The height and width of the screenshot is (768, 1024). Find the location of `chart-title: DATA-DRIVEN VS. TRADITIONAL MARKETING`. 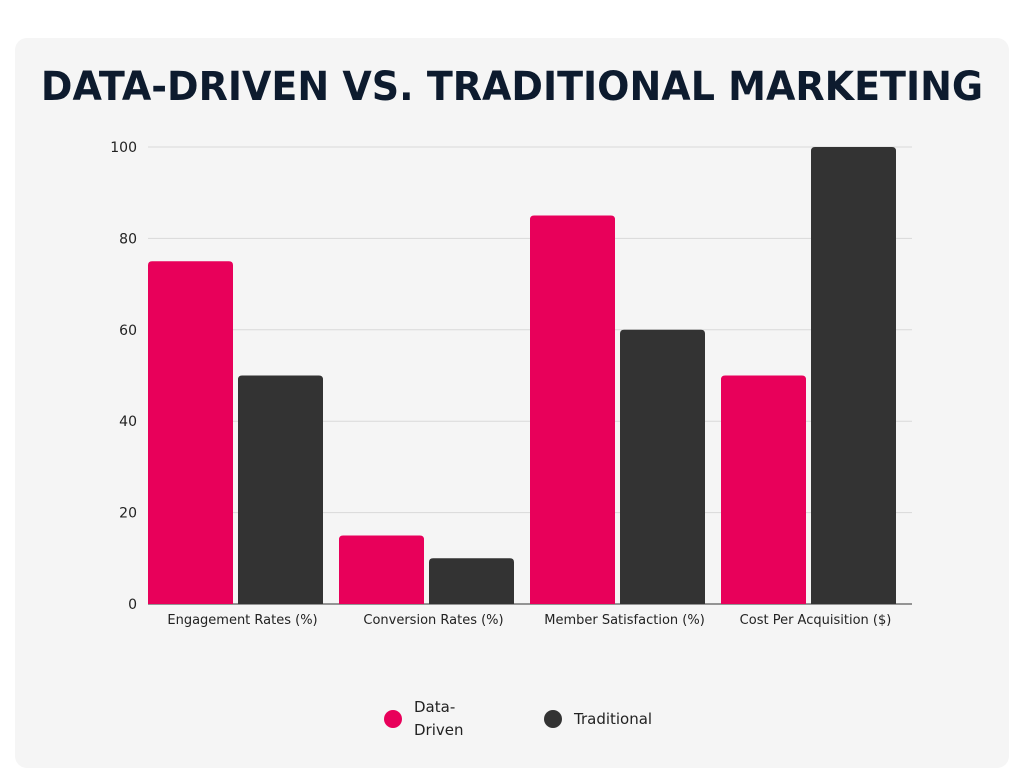

chart-title: DATA-DRIVEN VS. TRADITIONAL MARKETING is located at coordinates (512, 87).